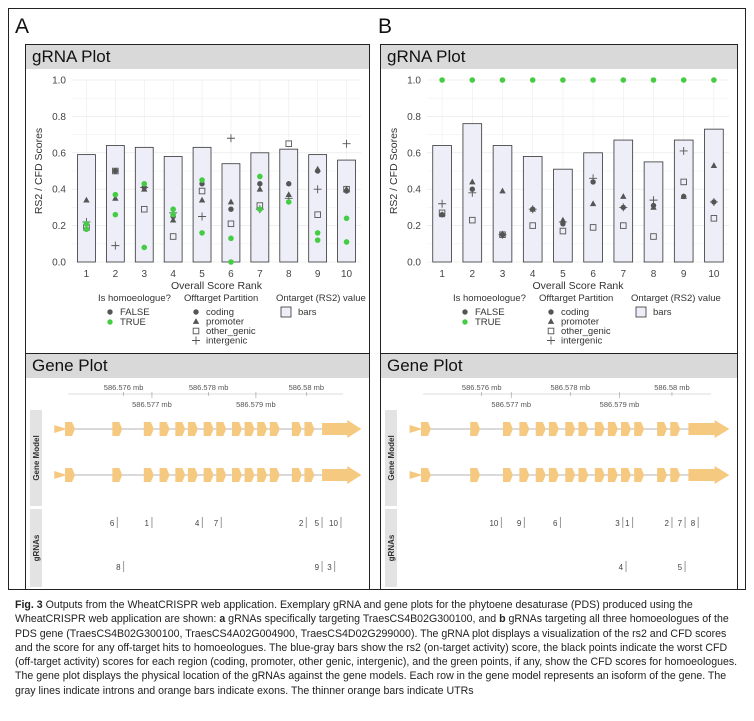 The image size is (754, 721). I want to click on legend-partition-title: Offtarget Partition, so click(576, 298).